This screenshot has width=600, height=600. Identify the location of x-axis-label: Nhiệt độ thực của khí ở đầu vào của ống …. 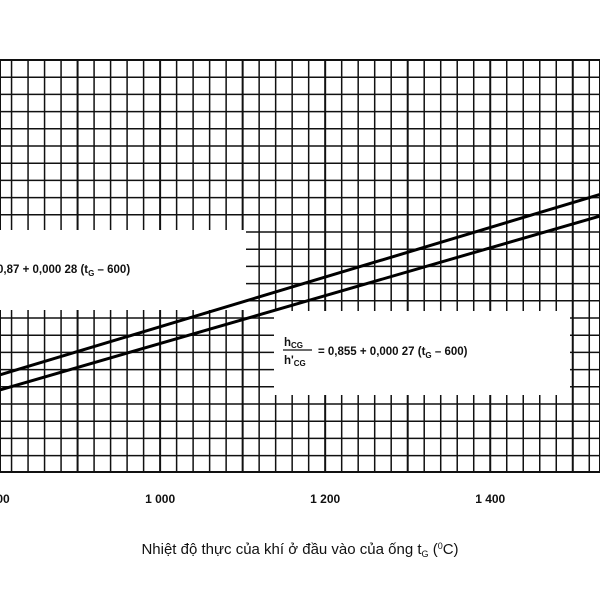
(299, 550).